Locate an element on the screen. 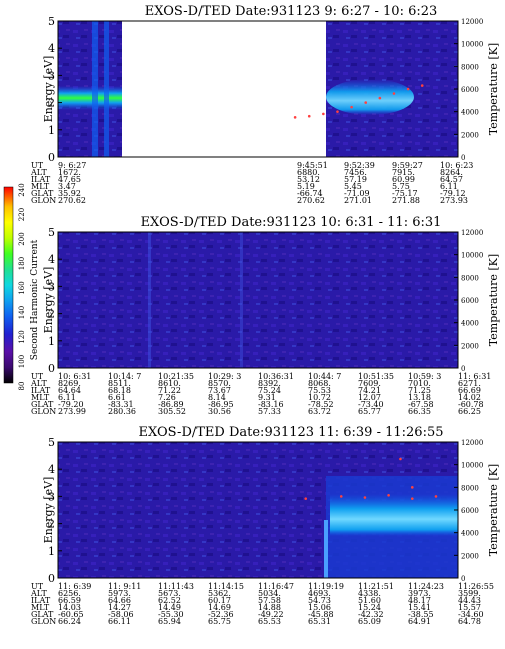  y2-tick-label: 2000 is located at coordinates (470, 556).